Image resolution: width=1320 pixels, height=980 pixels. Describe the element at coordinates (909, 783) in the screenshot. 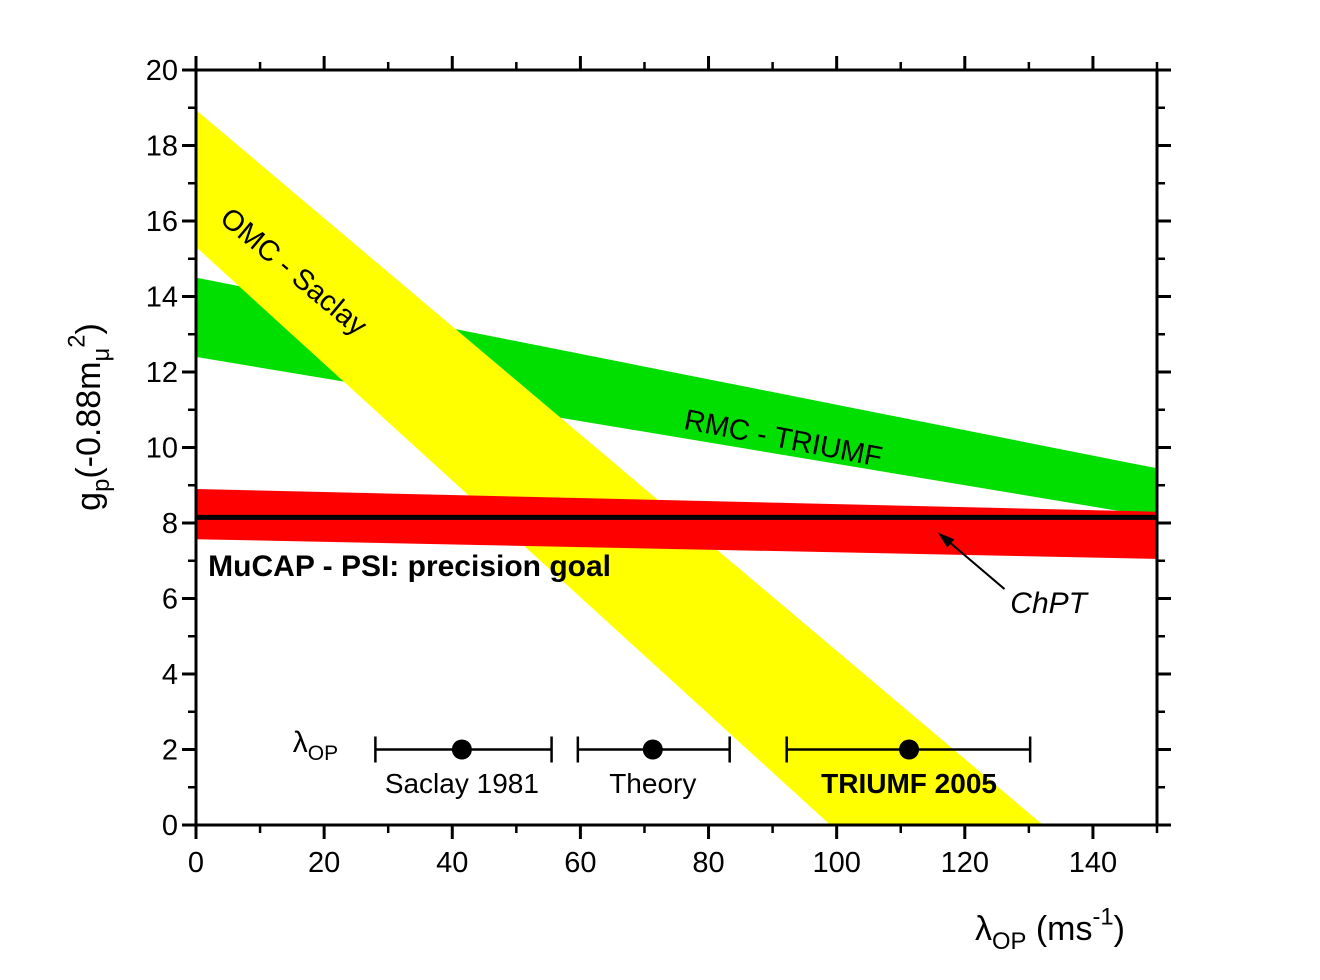

I see `data-point-label: TRIUMF 2005` at that location.